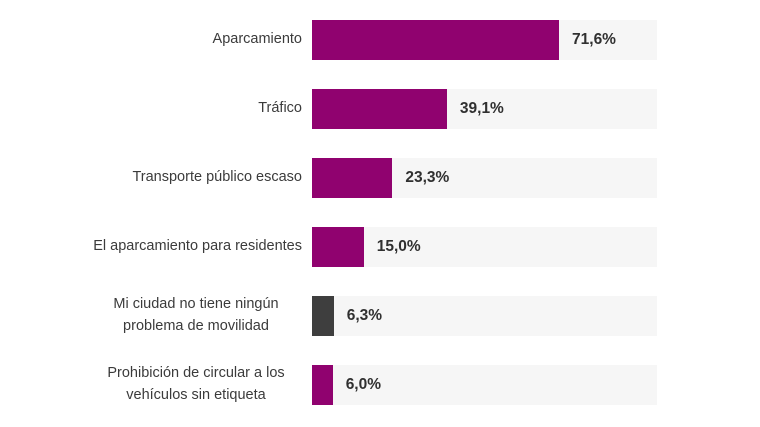 This screenshot has height=427, width=760. Describe the element at coordinates (363, 384) in the screenshot. I see `value-label: 6,0%` at that location.